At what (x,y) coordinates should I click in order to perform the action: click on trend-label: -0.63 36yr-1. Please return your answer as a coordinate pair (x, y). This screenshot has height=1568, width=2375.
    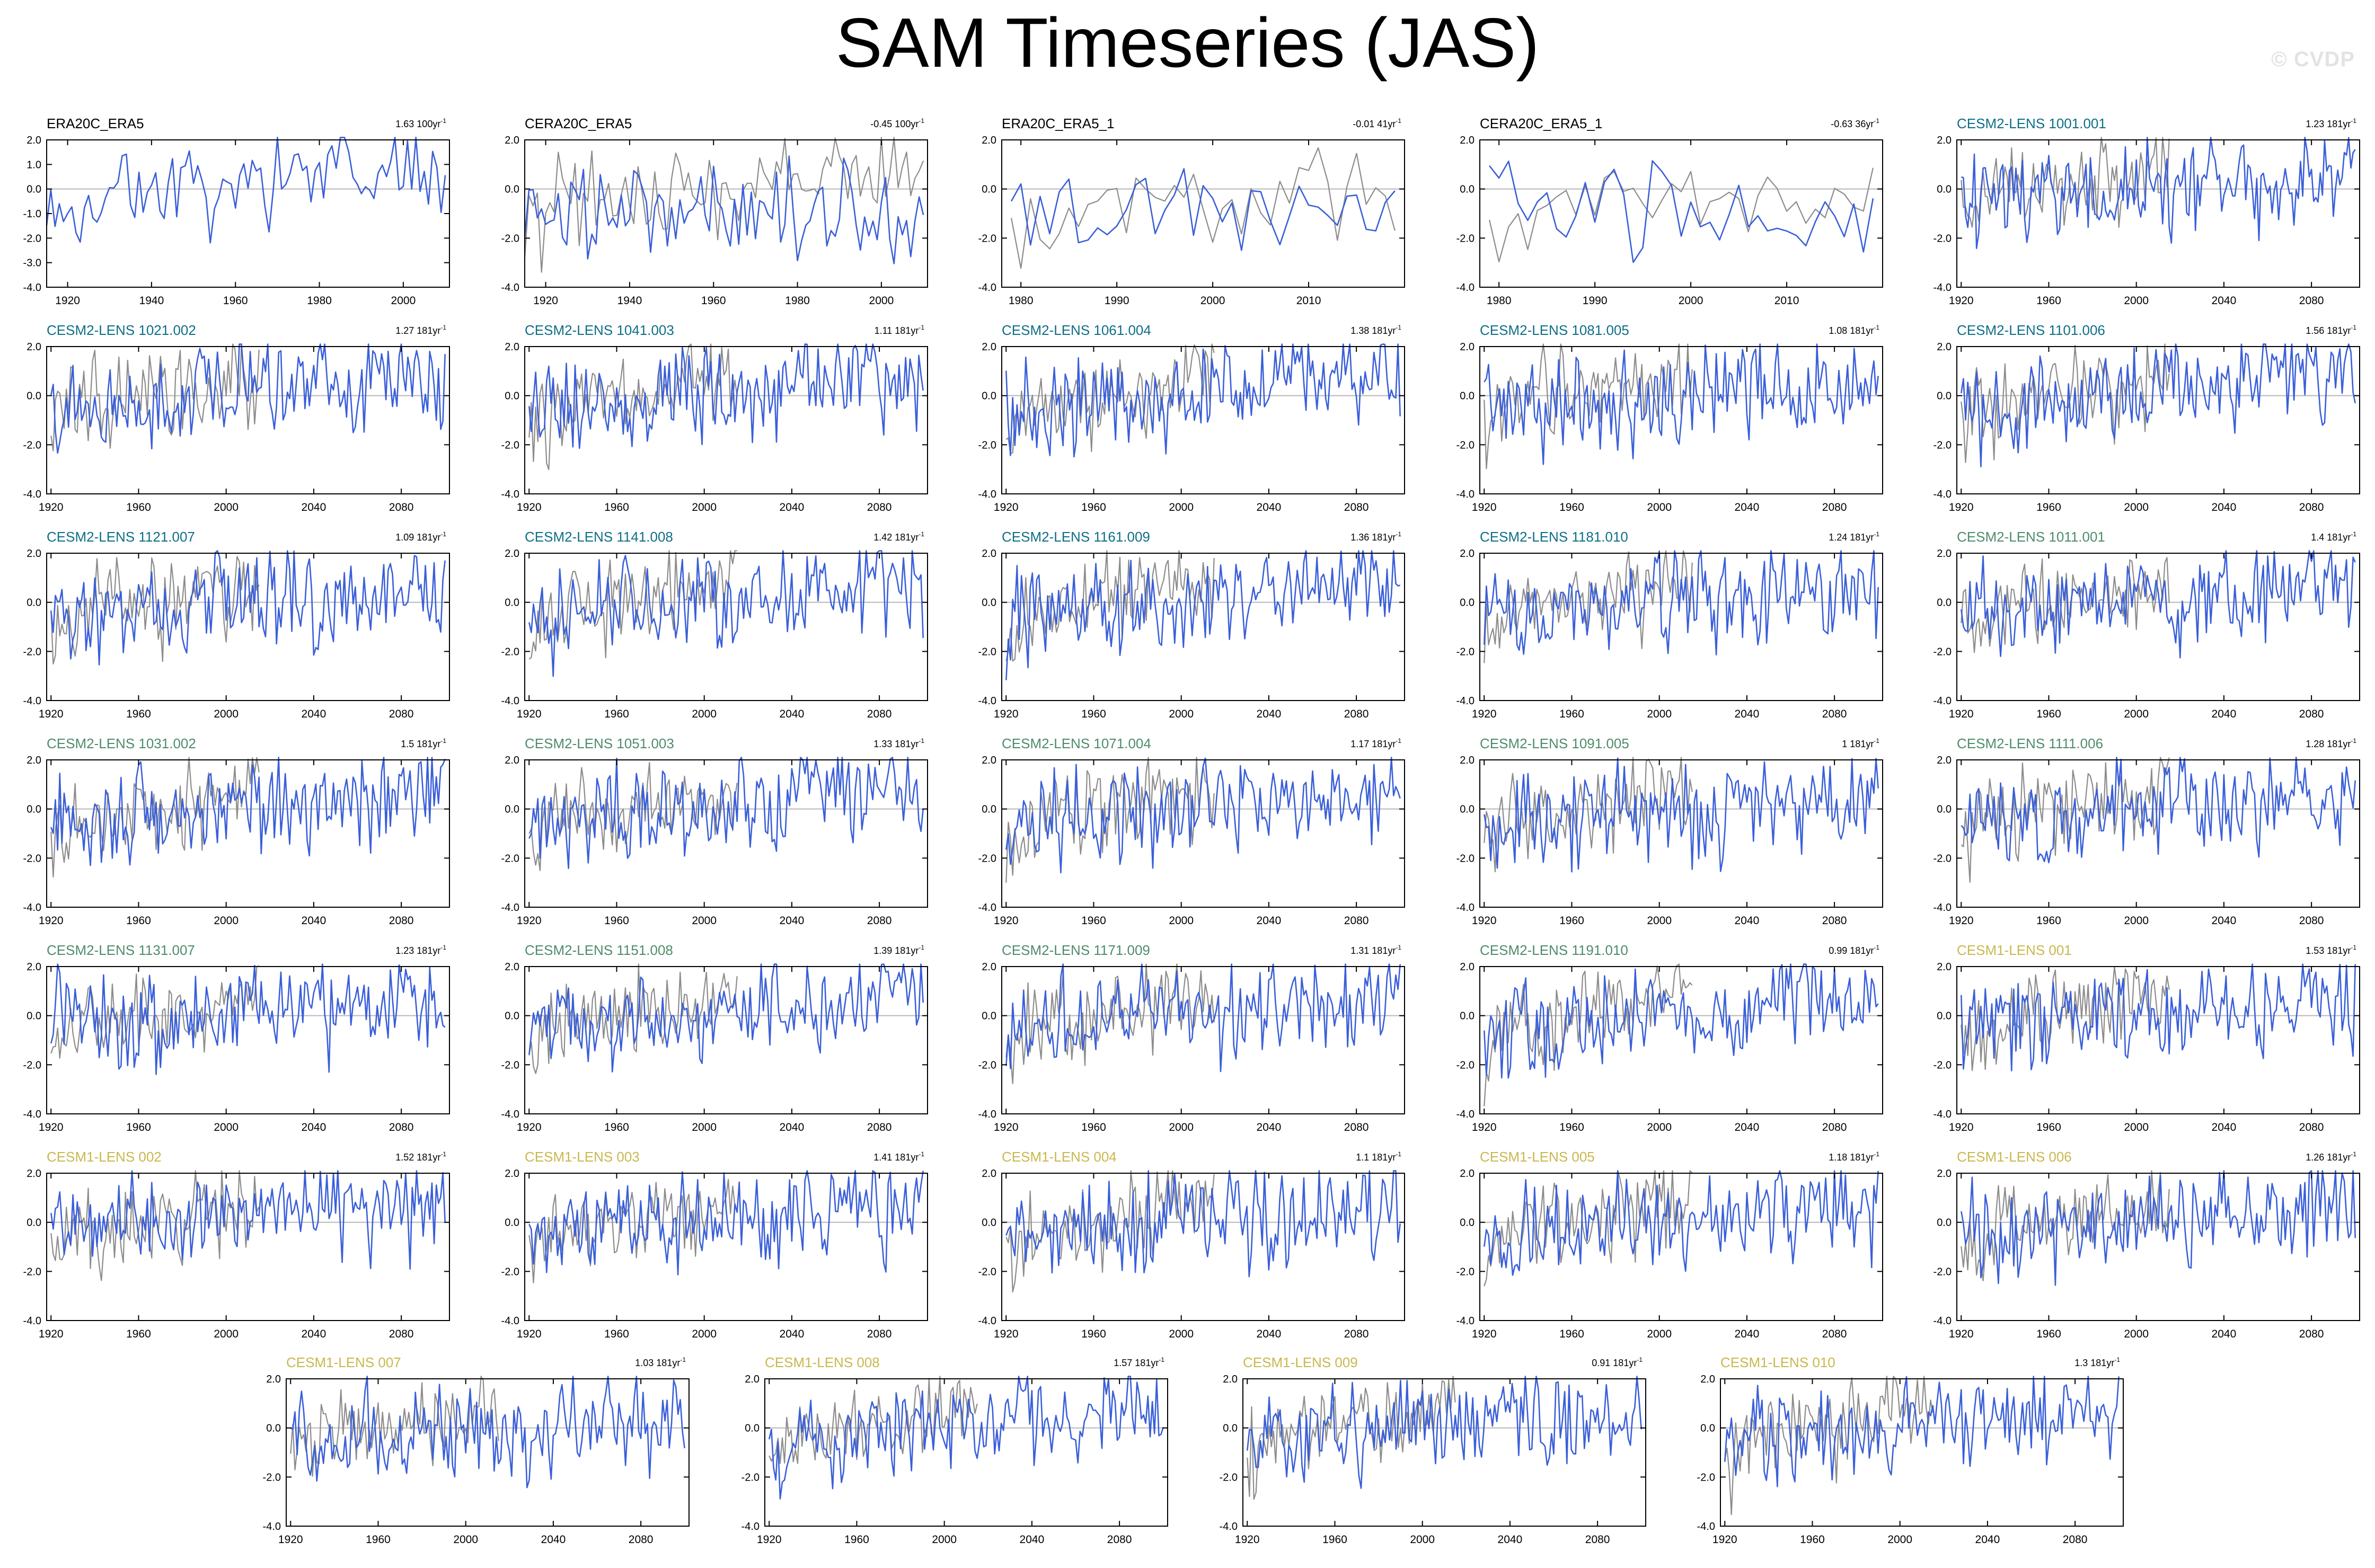
    Looking at the image, I should click on (1855, 123).